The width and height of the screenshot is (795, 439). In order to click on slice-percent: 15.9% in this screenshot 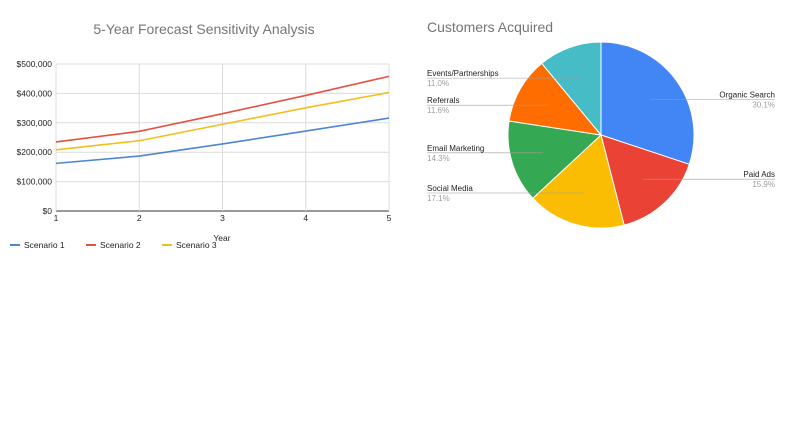, I will do `click(763, 184)`.